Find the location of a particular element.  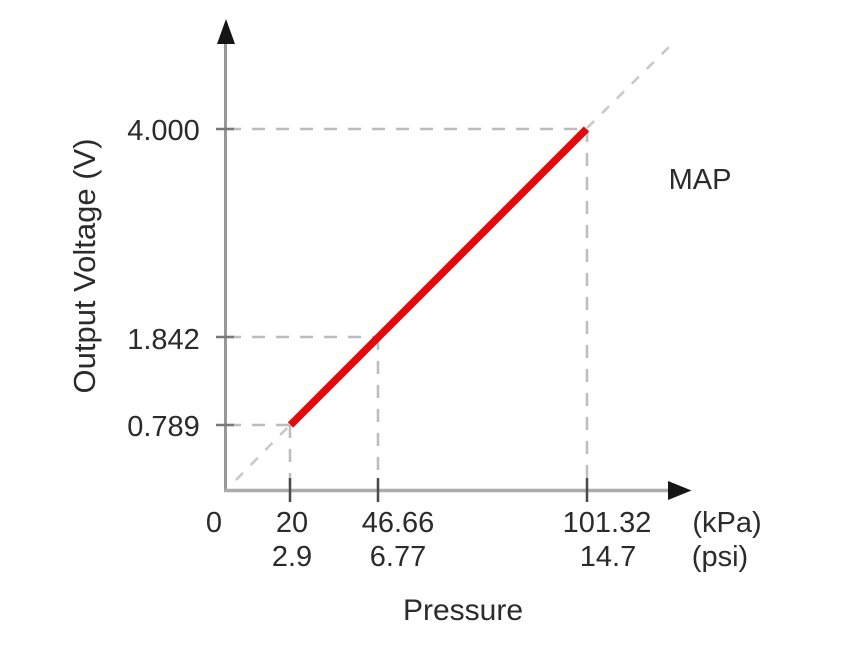

svg-text: 101.32 is located at coordinates (607, 523).